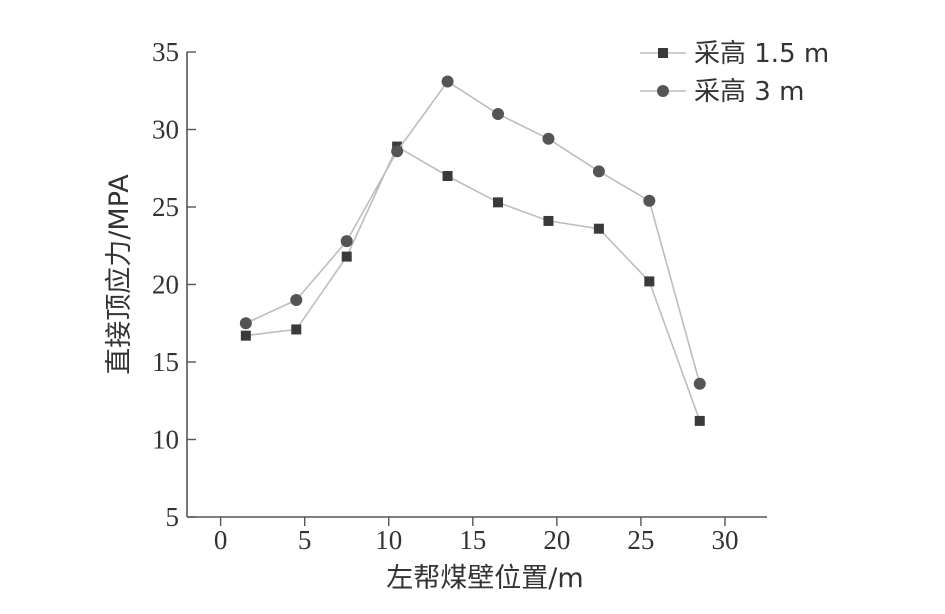  I want to click on legend-marker-square, so click(663, 53).